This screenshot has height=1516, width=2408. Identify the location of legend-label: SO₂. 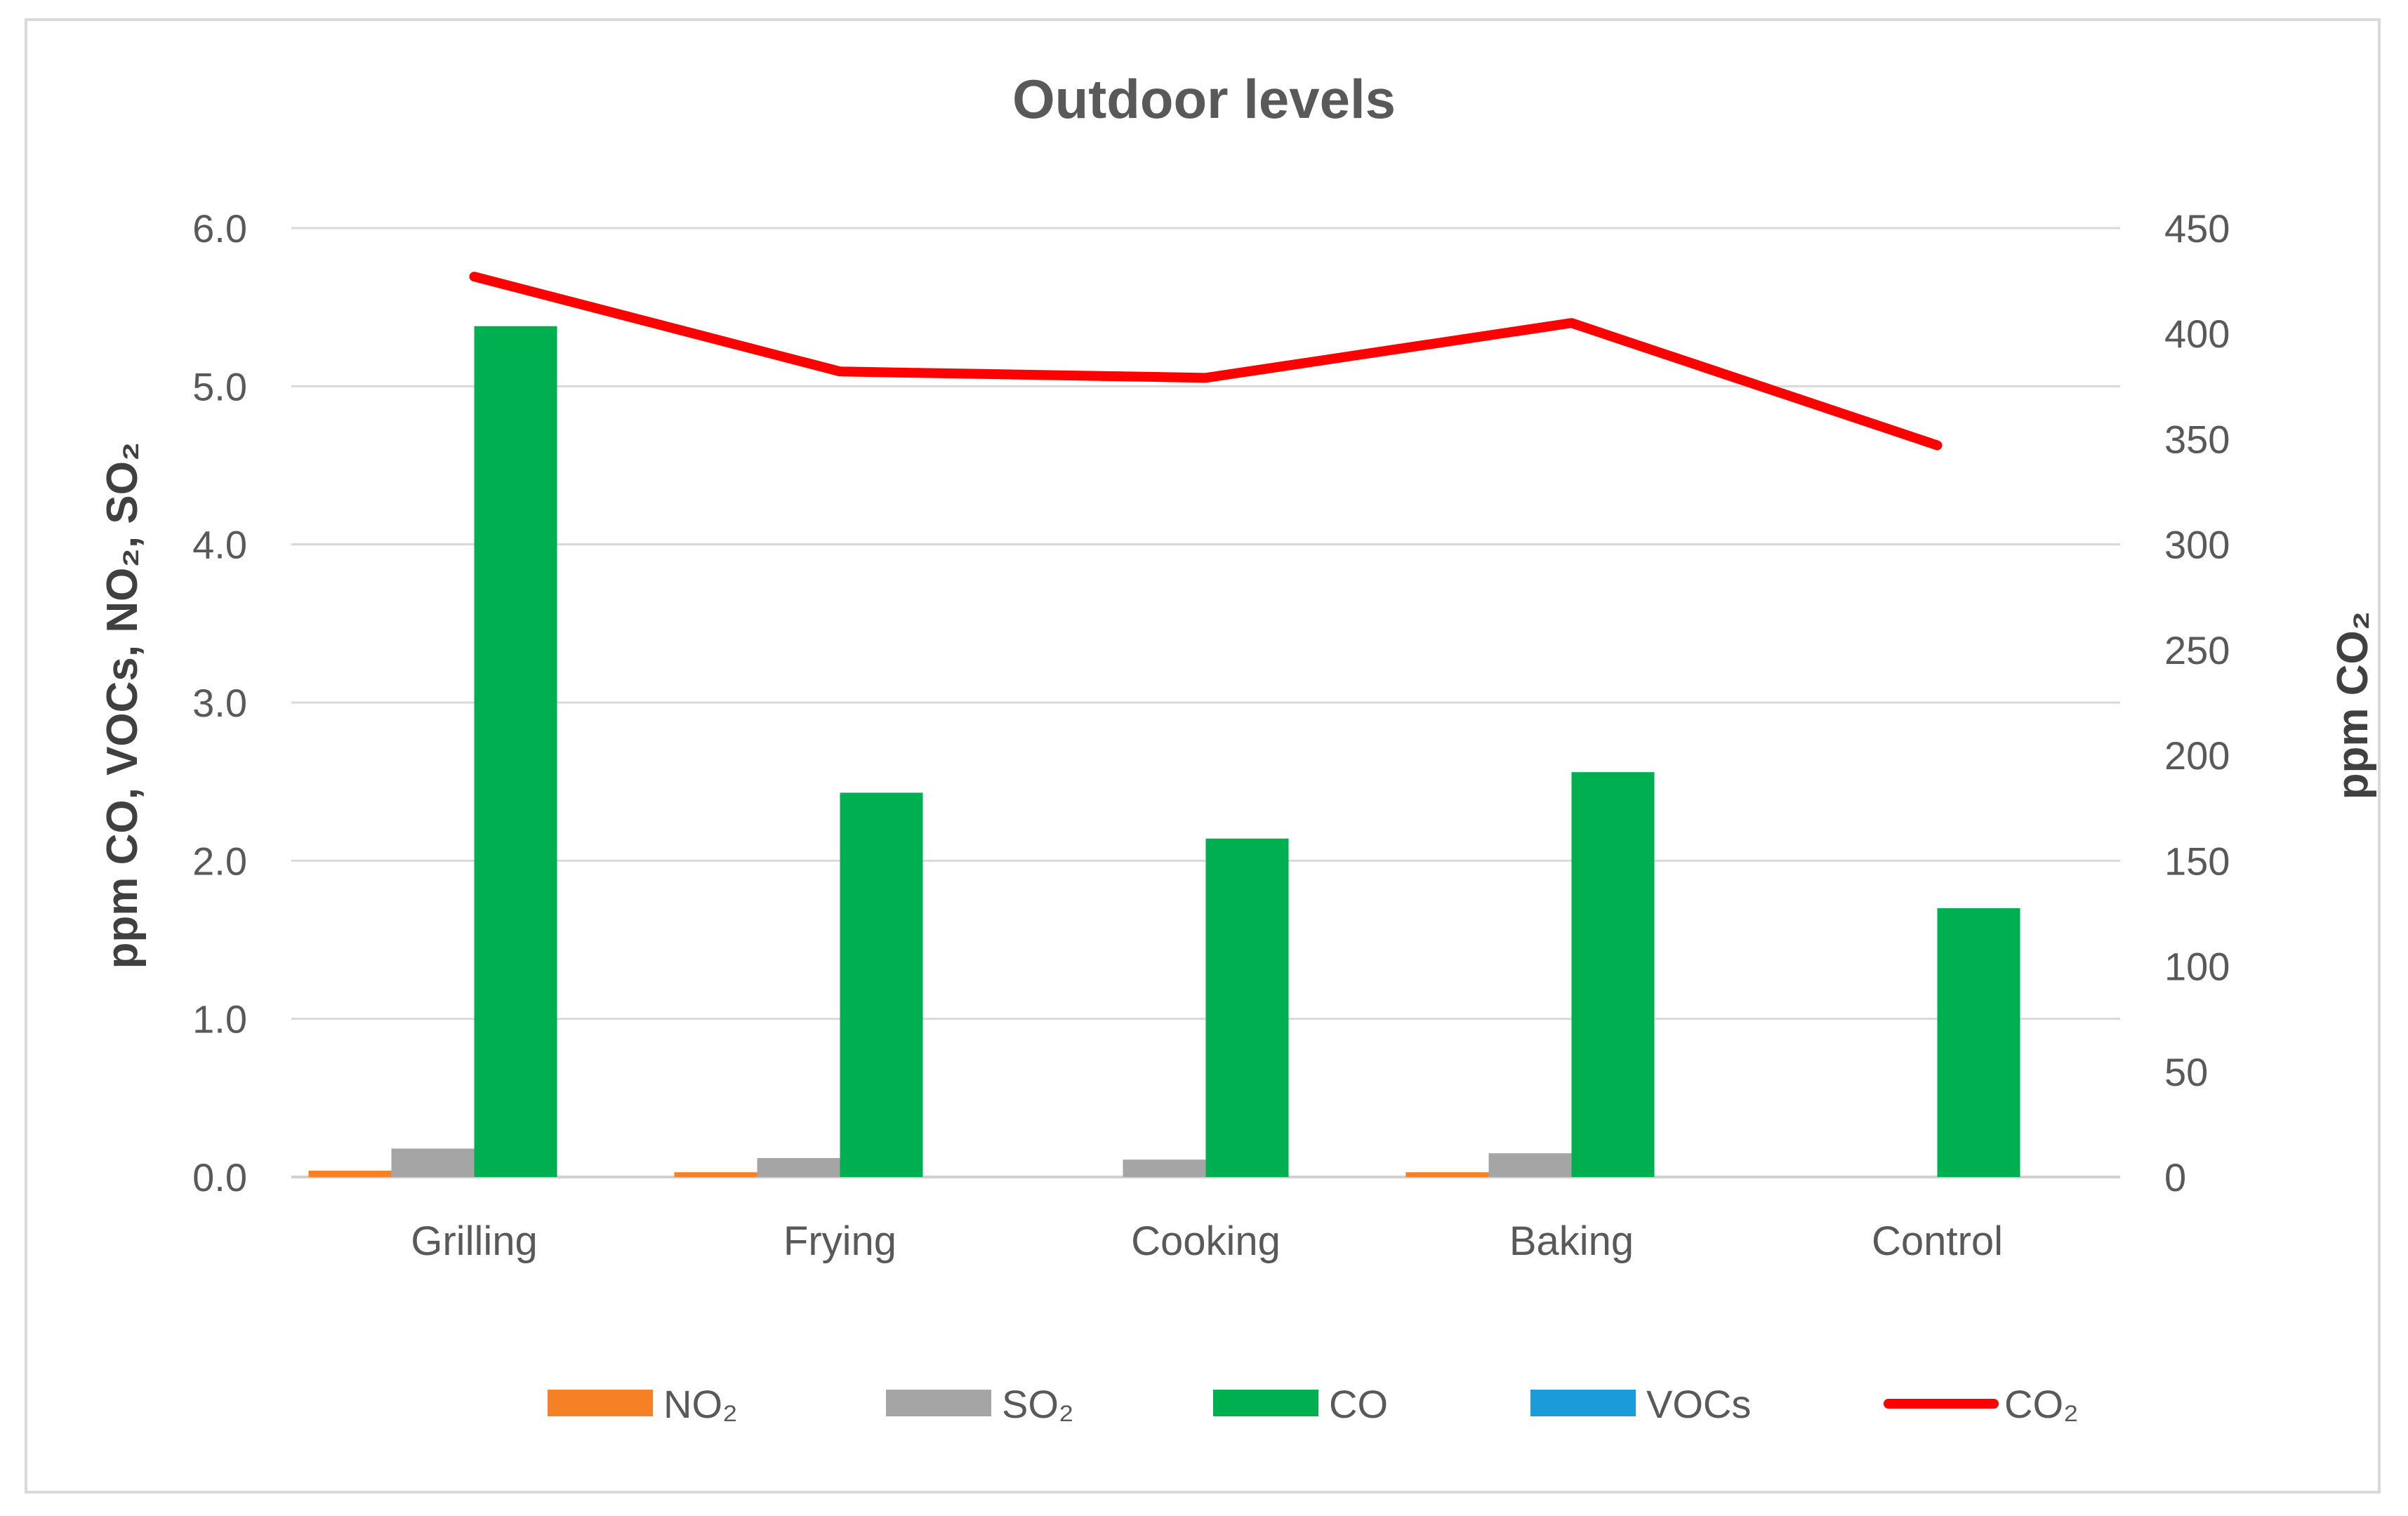
(1038, 1404).